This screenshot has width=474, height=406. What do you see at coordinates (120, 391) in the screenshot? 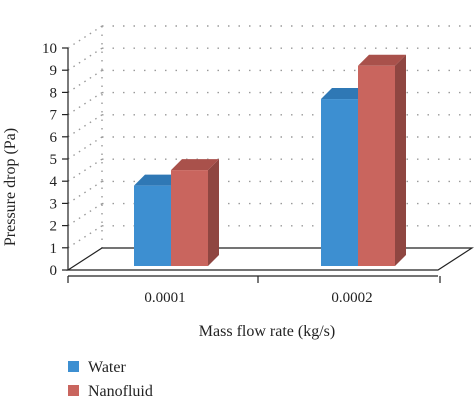
I see `legend-label: Nanofluid` at bounding box center [120, 391].